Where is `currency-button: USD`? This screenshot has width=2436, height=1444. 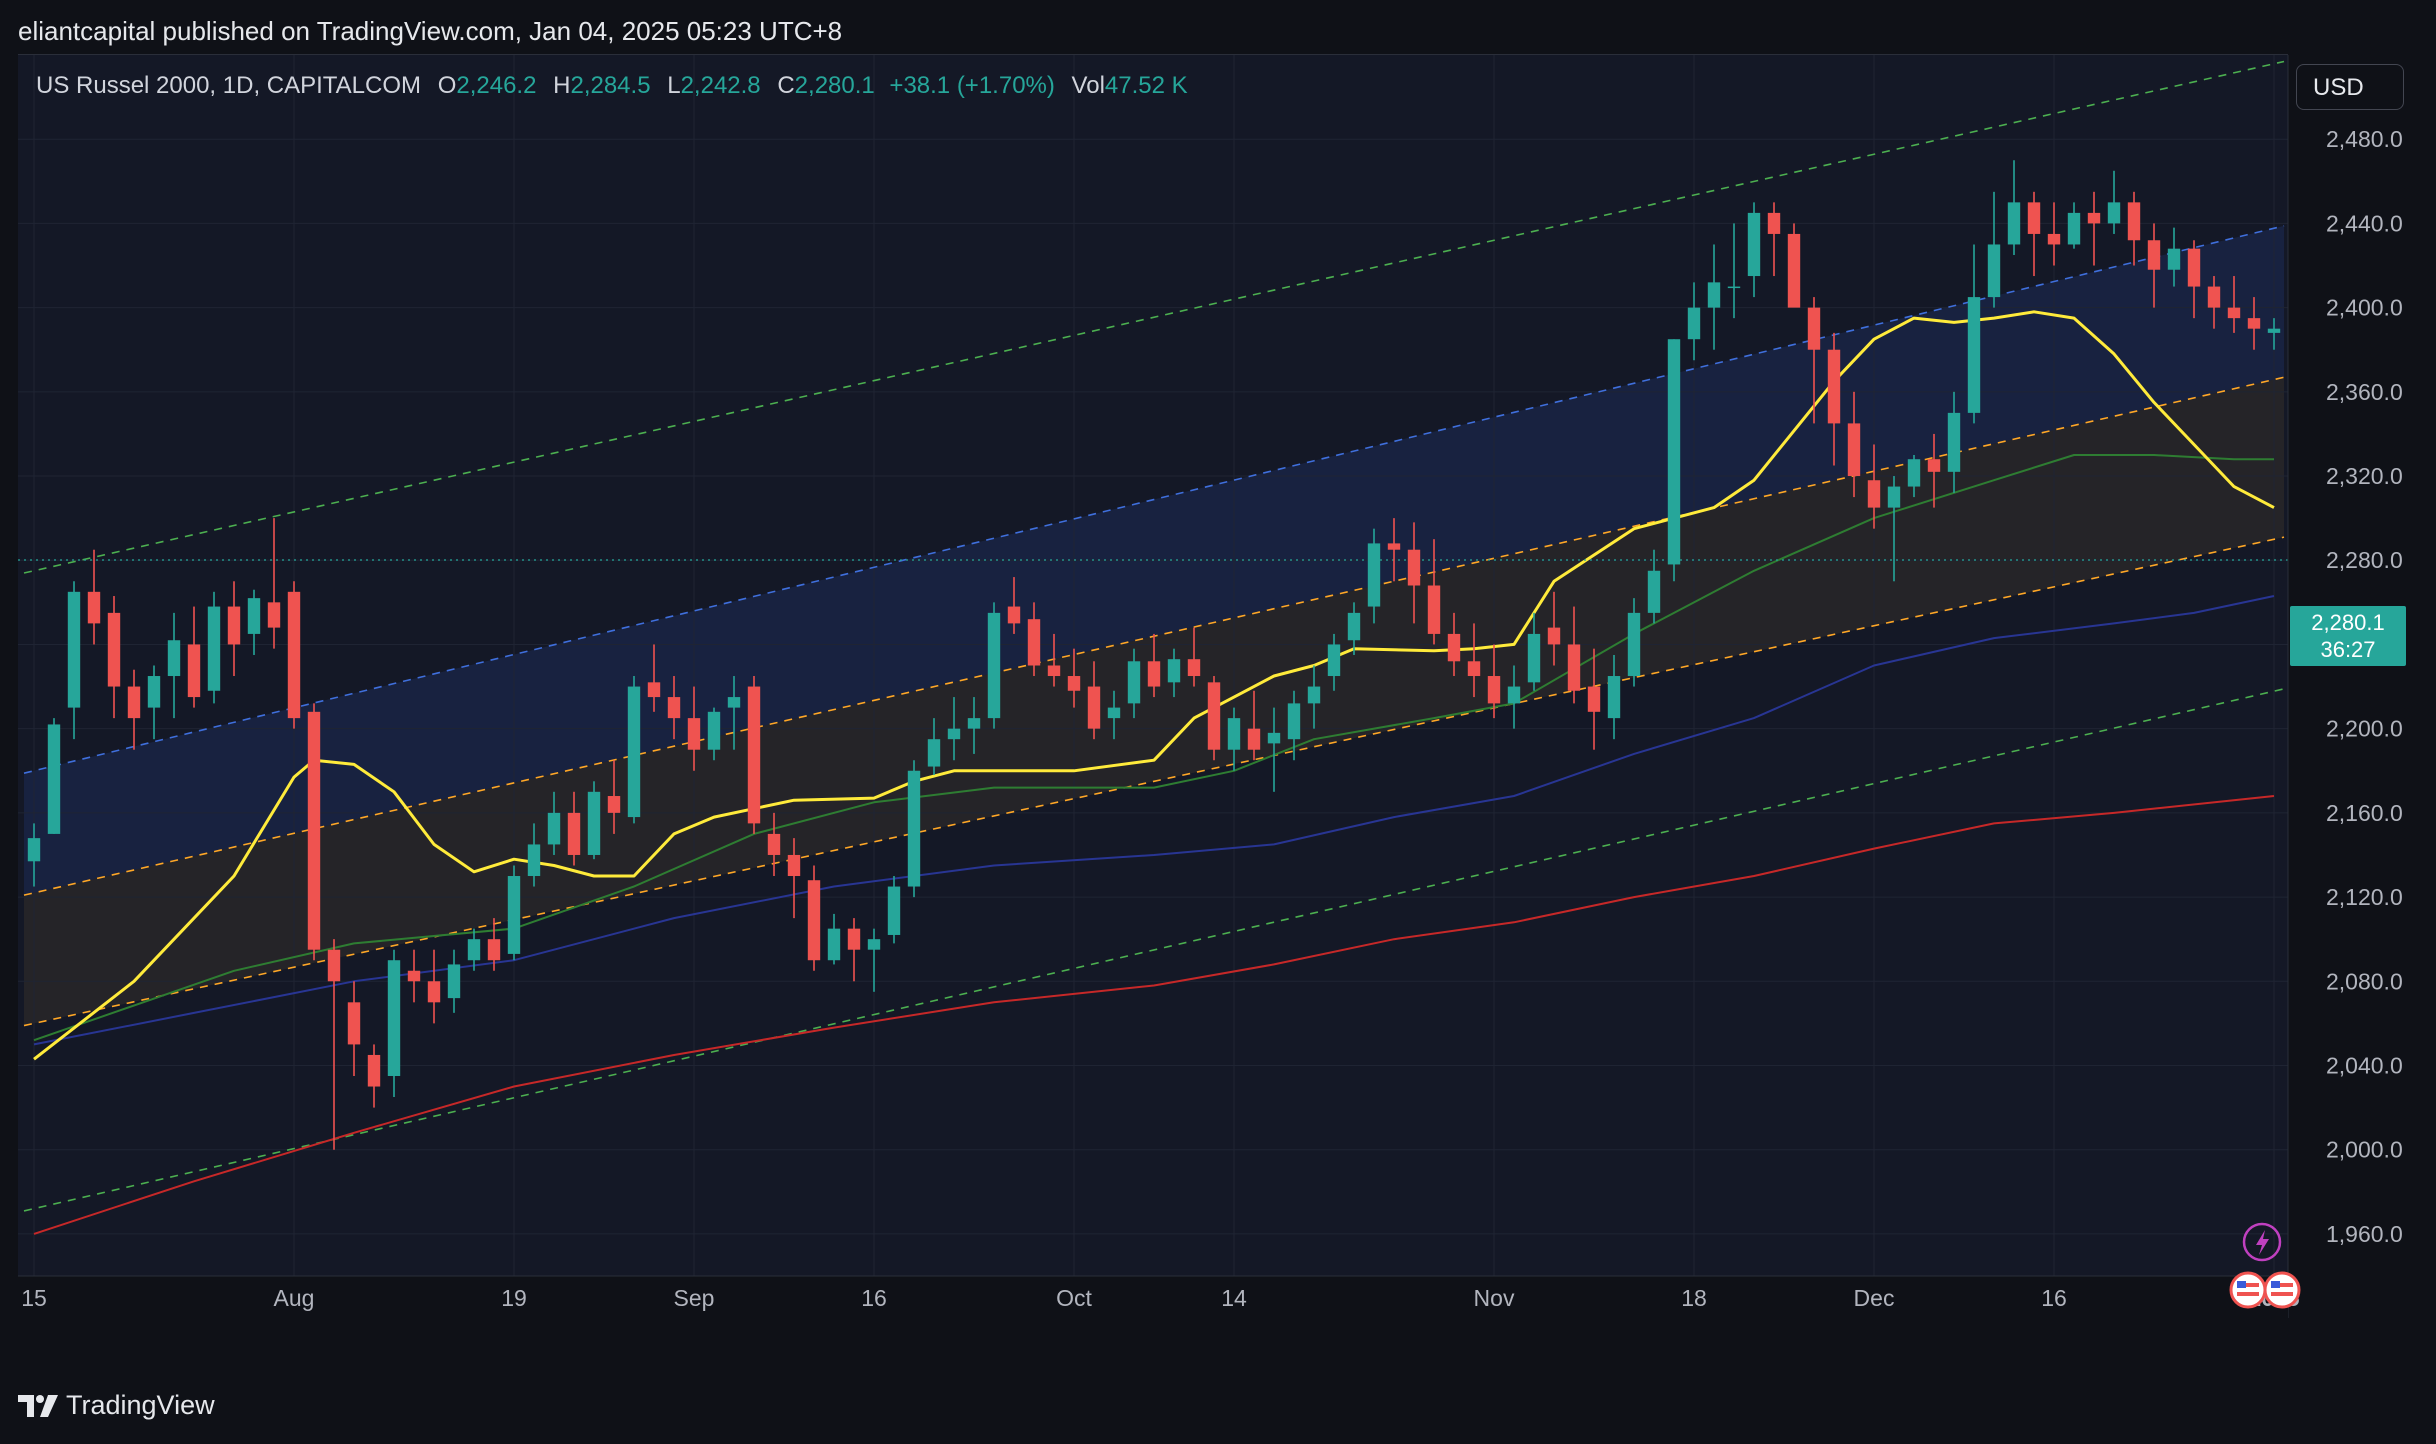 currency-button: USD is located at coordinates (2350, 87).